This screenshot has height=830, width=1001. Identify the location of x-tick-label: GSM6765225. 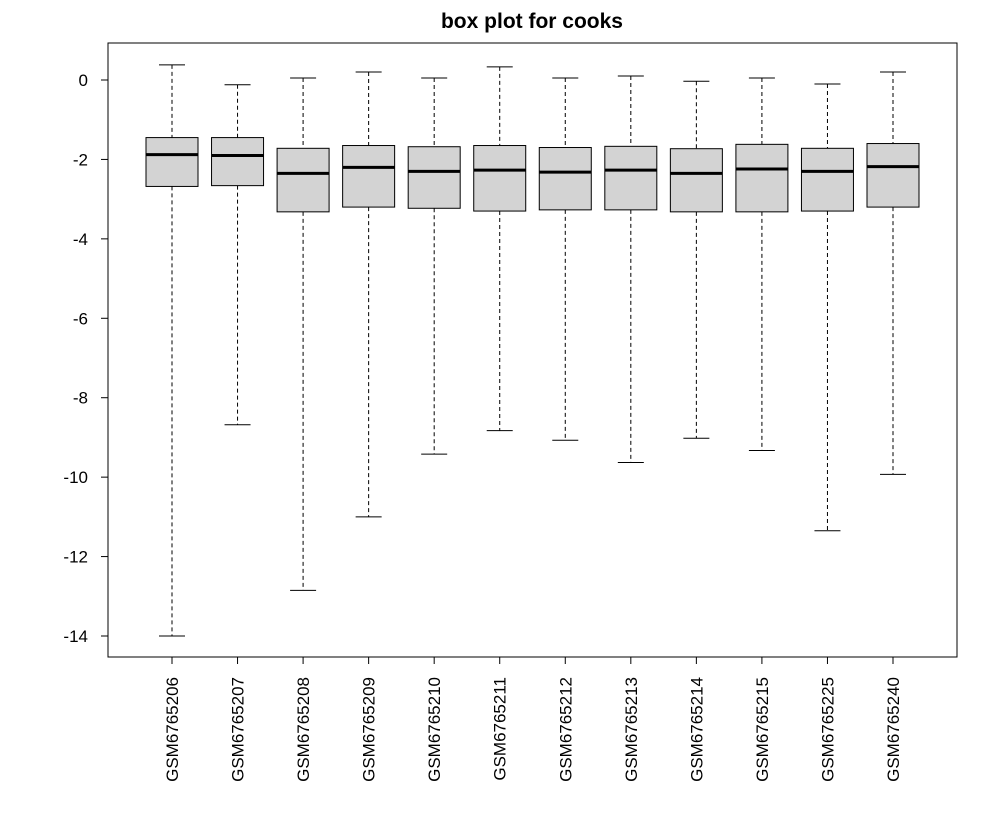
(827, 729).